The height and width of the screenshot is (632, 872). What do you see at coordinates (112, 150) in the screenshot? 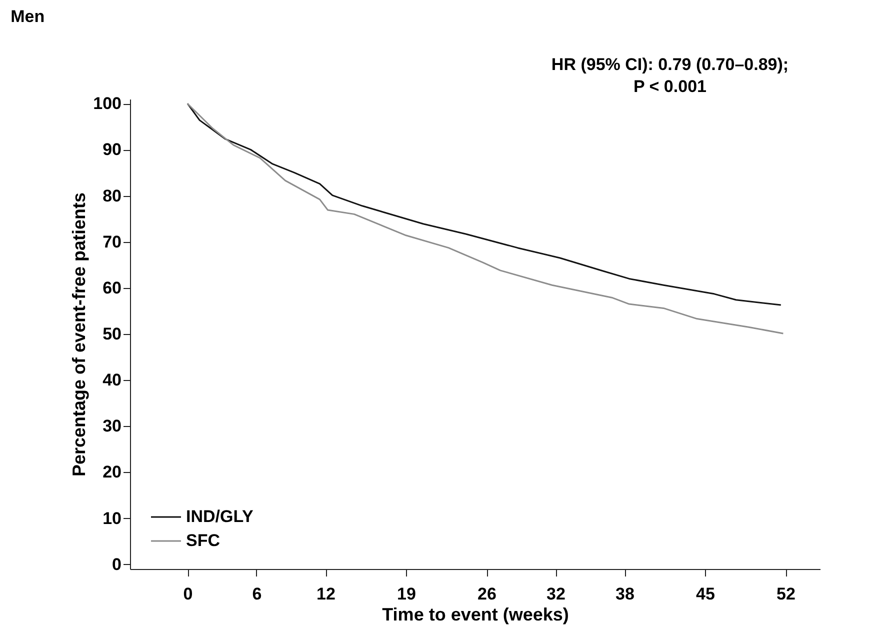
I see `y-tick-label: 90` at bounding box center [112, 150].